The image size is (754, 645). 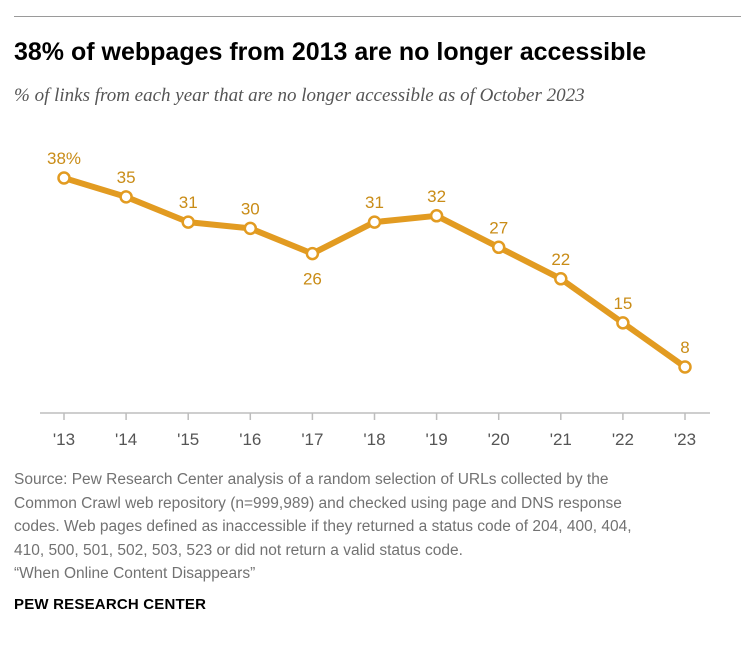 I want to click on x-axis-tick-label: '18, so click(x=374, y=439).